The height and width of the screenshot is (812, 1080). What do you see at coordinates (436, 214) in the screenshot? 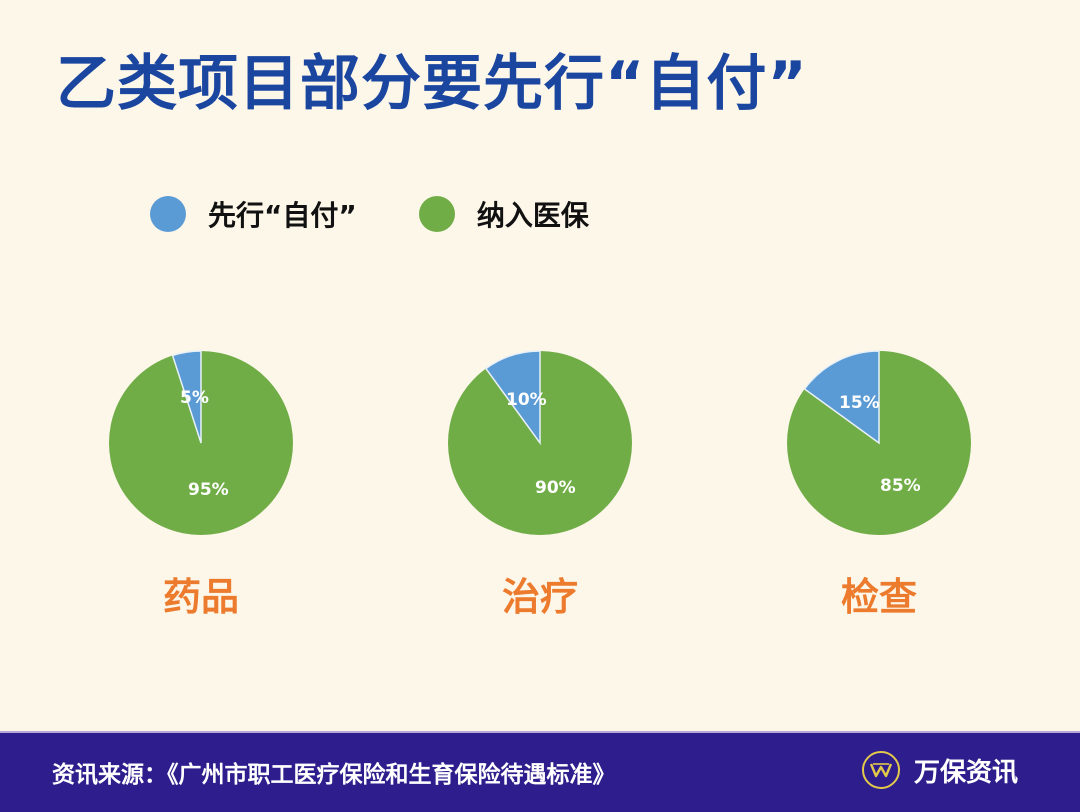
I see `legend-dot-green-icon` at bounding box center [436, 214].